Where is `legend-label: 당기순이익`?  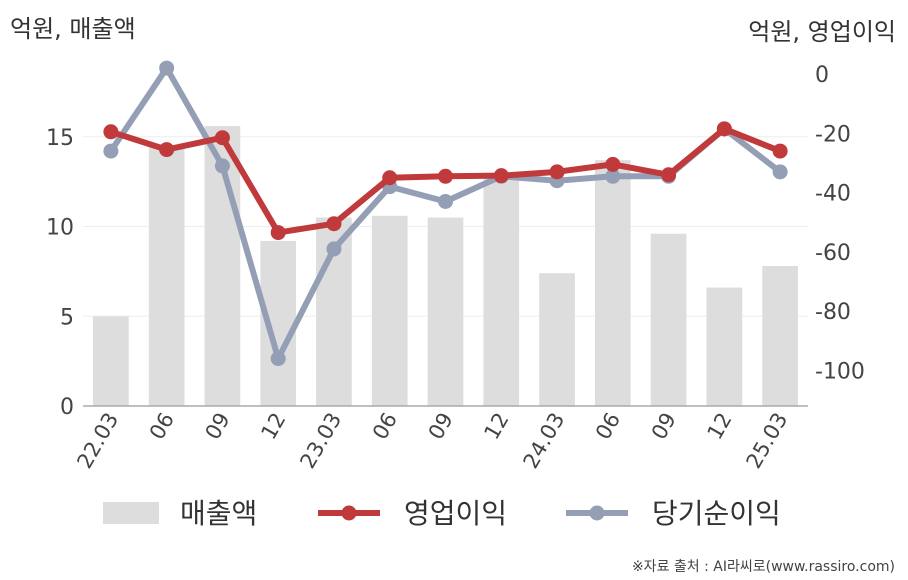
legend-label: 당기순이익 is located at coordinates (716, 513).